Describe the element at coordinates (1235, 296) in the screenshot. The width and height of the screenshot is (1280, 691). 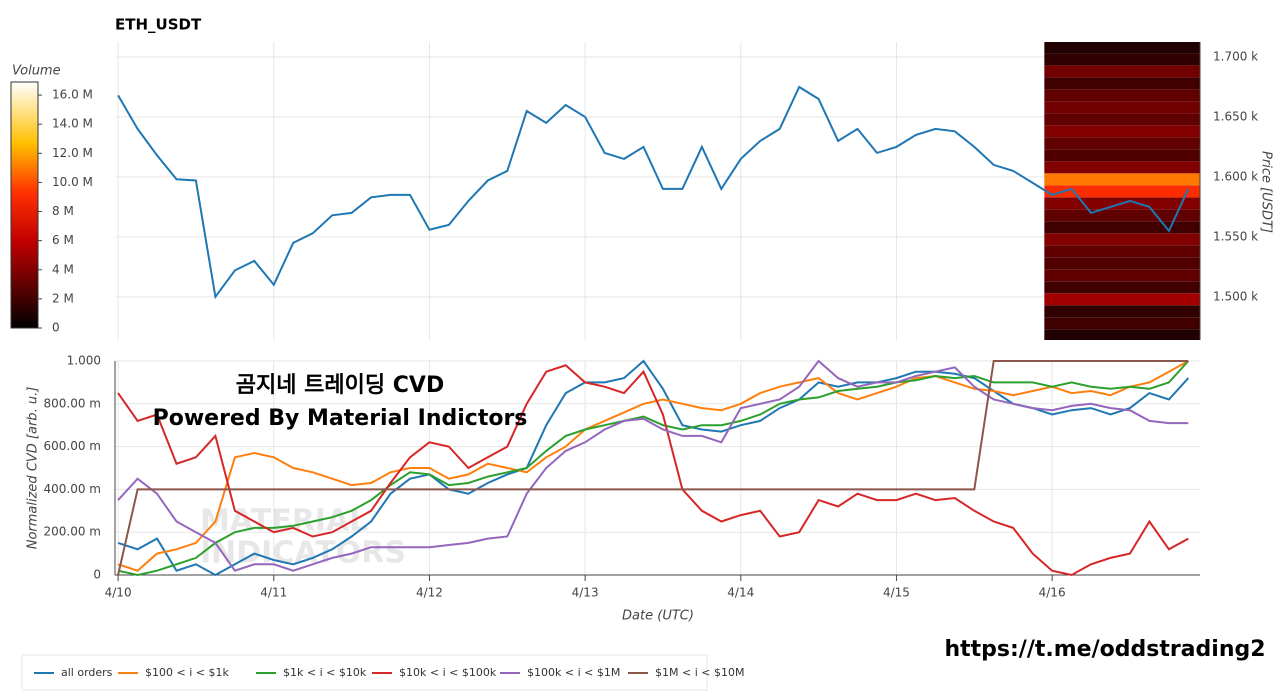
I see `y-tick-label: 1.500 k` at that location.